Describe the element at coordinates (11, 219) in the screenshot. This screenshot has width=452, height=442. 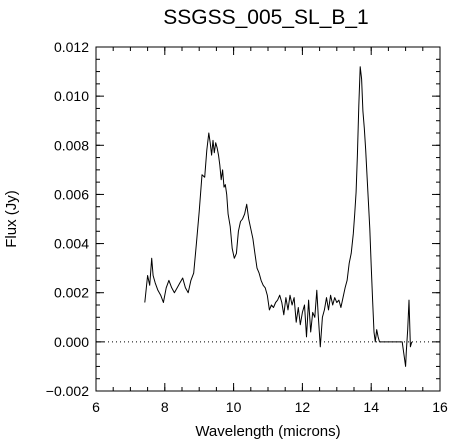
I see `y-axis-label: Flux (Jy)` at that location.